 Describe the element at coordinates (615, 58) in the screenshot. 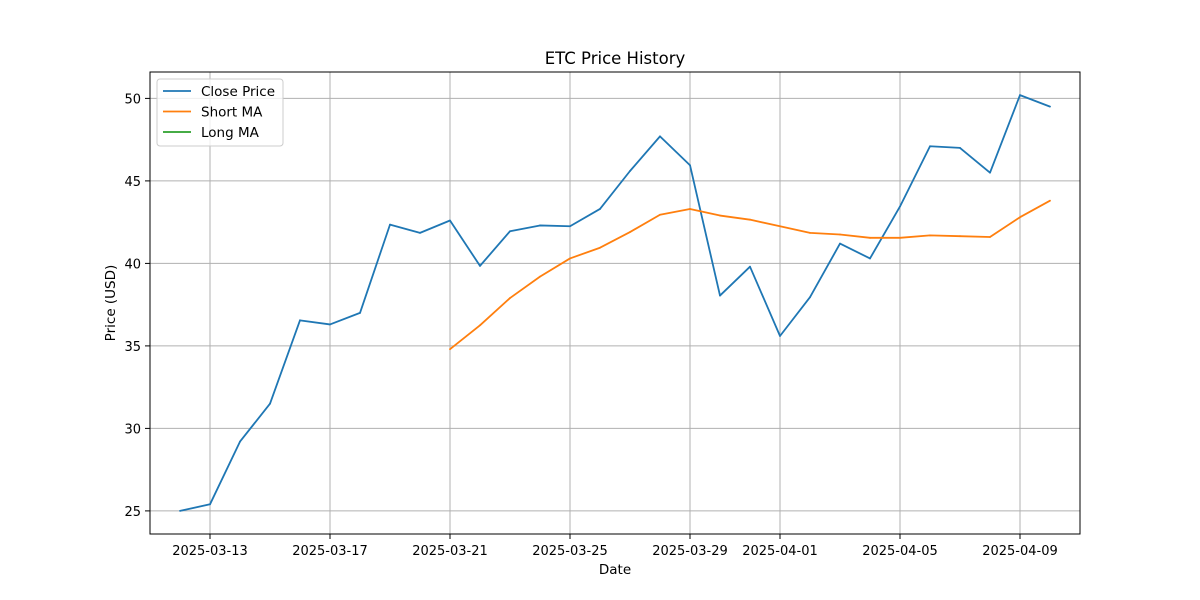

I see `chart-title: ETC Price History` at that location.